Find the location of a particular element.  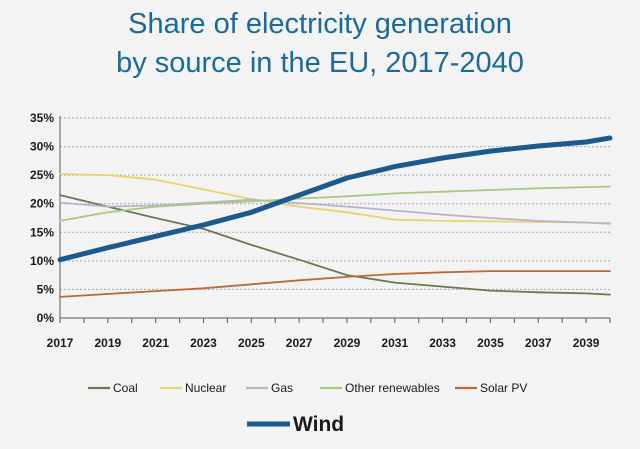

series-line-gas is located at coordinates (335, 211).